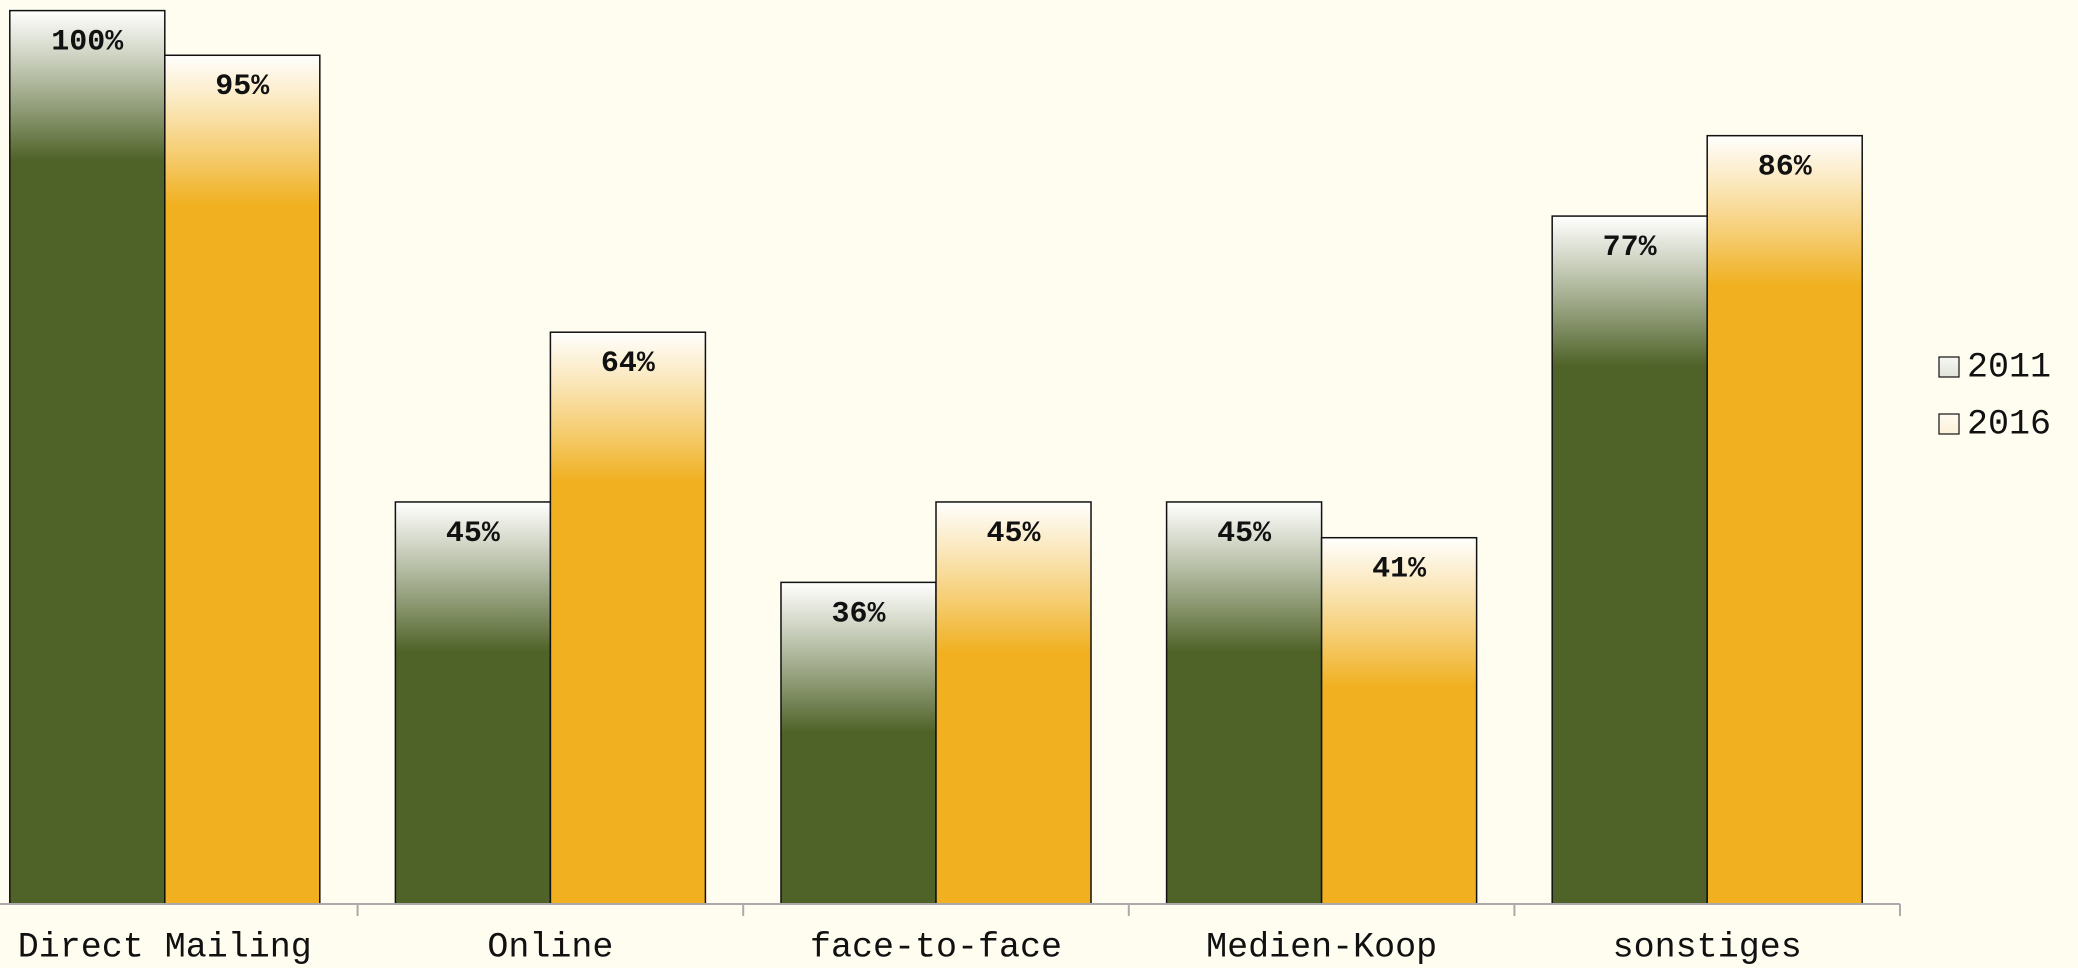 The height and width of the screenshot is (968, 2078). I want to click on legend-label: 2011, so click(2009, 367).